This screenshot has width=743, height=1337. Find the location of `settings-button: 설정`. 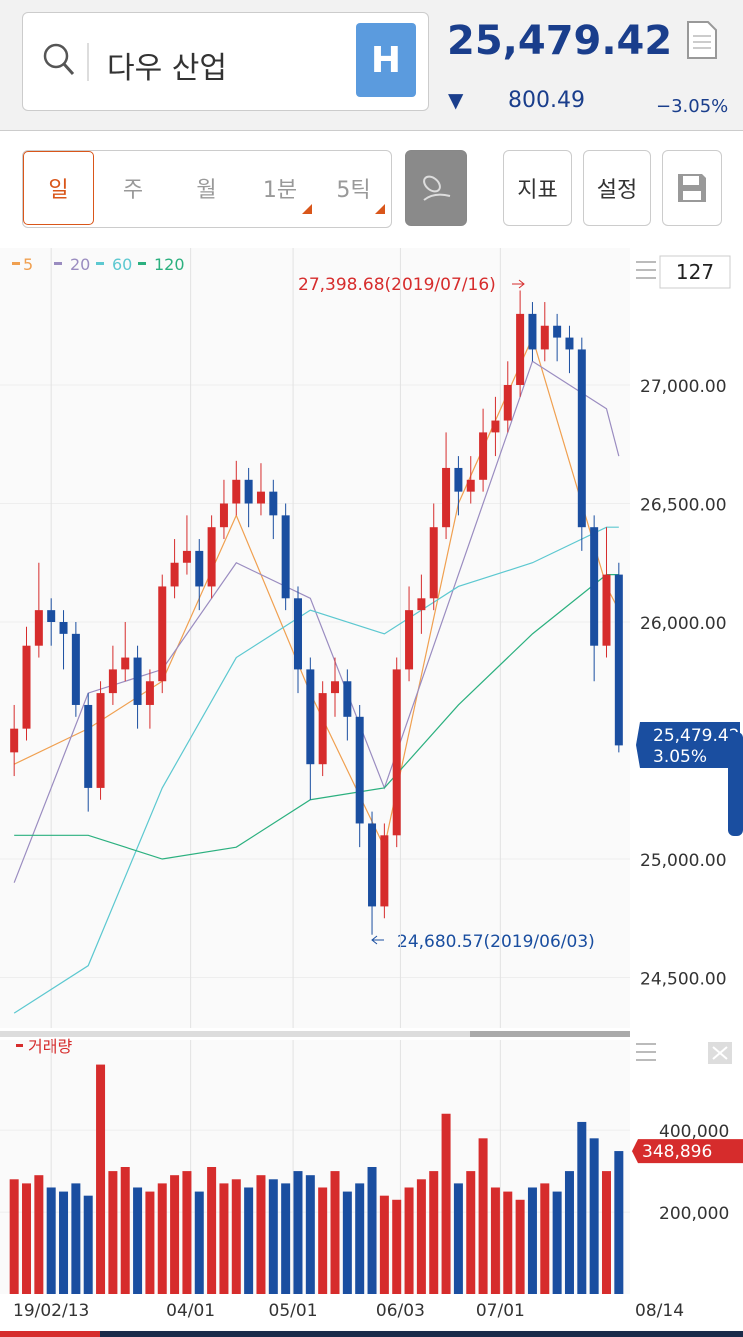

settings-button: 설정 is located at coordinates (617, 188).